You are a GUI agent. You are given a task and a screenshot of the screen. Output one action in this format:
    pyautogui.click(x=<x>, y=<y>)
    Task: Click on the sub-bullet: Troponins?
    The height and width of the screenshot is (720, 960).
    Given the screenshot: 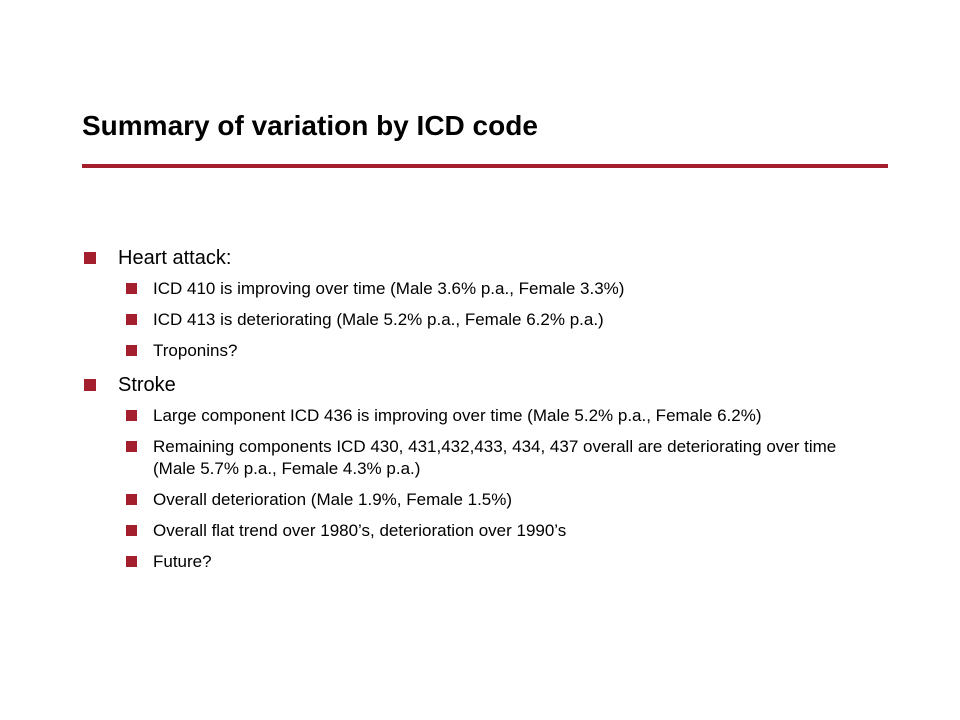 What is the action you would take?
    pyautogui.click(x=502, y=351)
    